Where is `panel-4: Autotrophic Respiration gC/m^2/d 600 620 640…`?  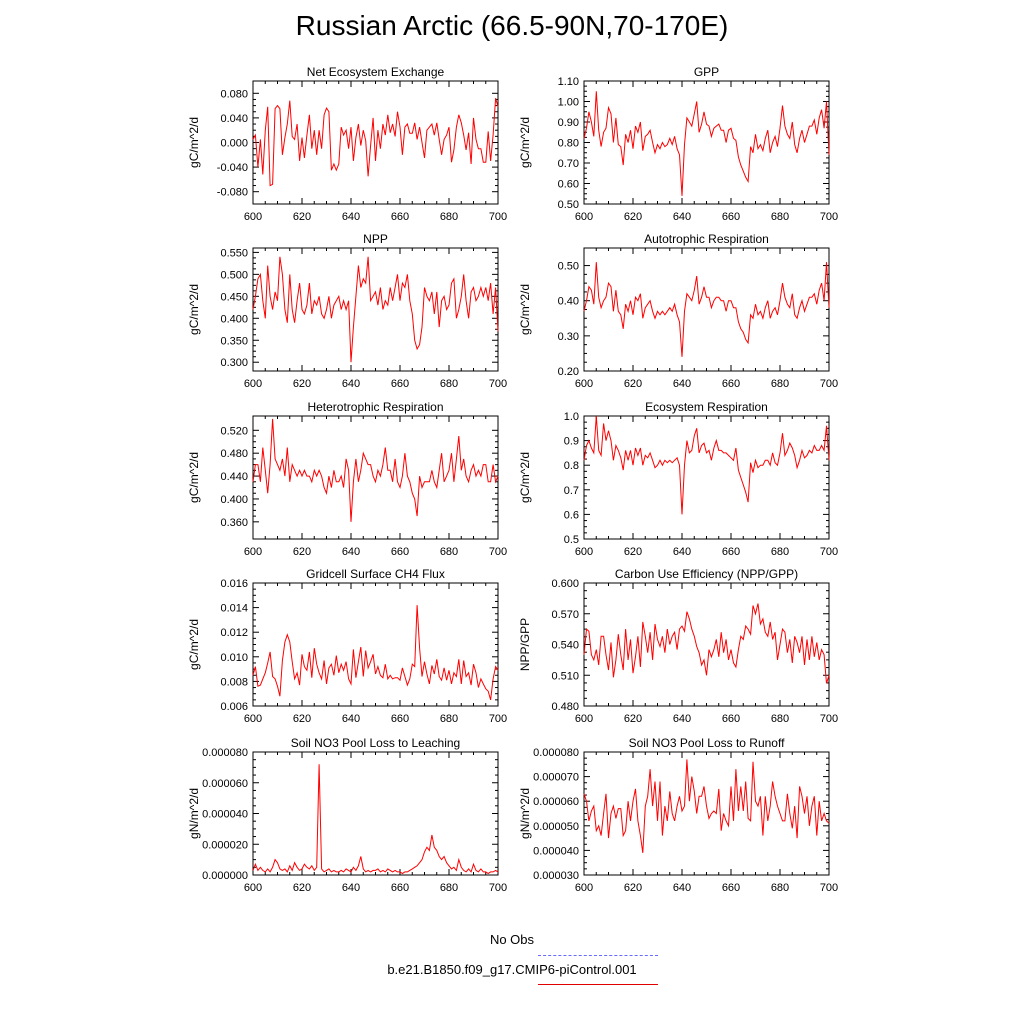
panel-4: Autotrophic Respiration gC/m^2/d 600 620 640… is located at coordinates (678, 311).